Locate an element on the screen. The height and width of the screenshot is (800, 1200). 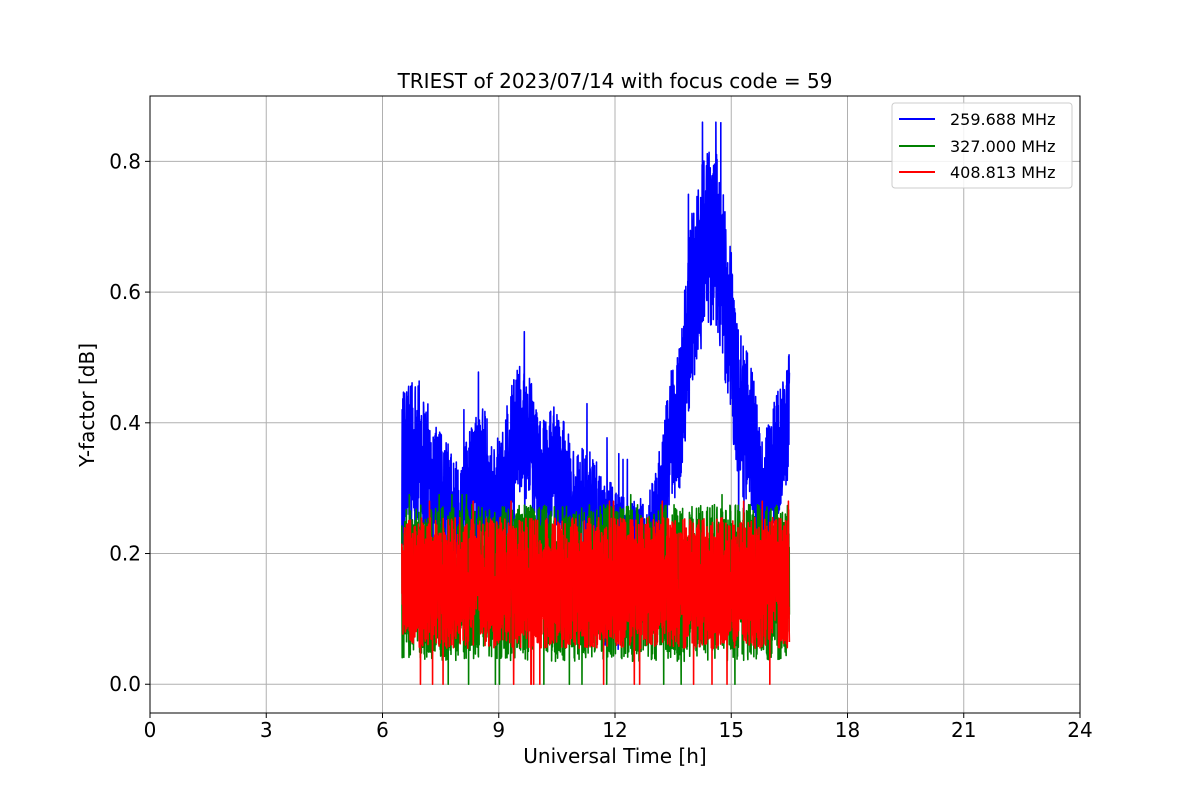
legend-box is located at coordinates (982, 145).